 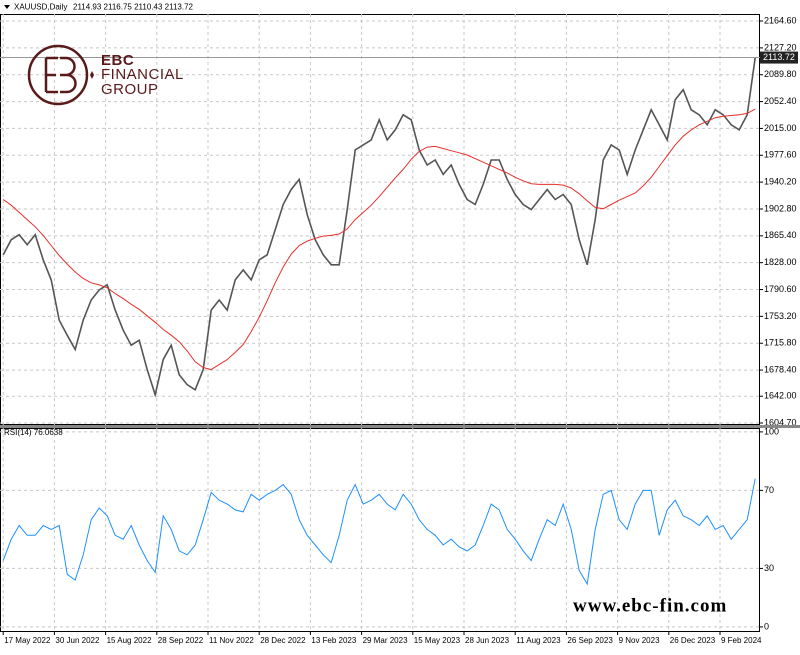 What do you see at coordinates (92, 75) in the screenshot?
I see `logo-star` at bounding box center [92, 75].